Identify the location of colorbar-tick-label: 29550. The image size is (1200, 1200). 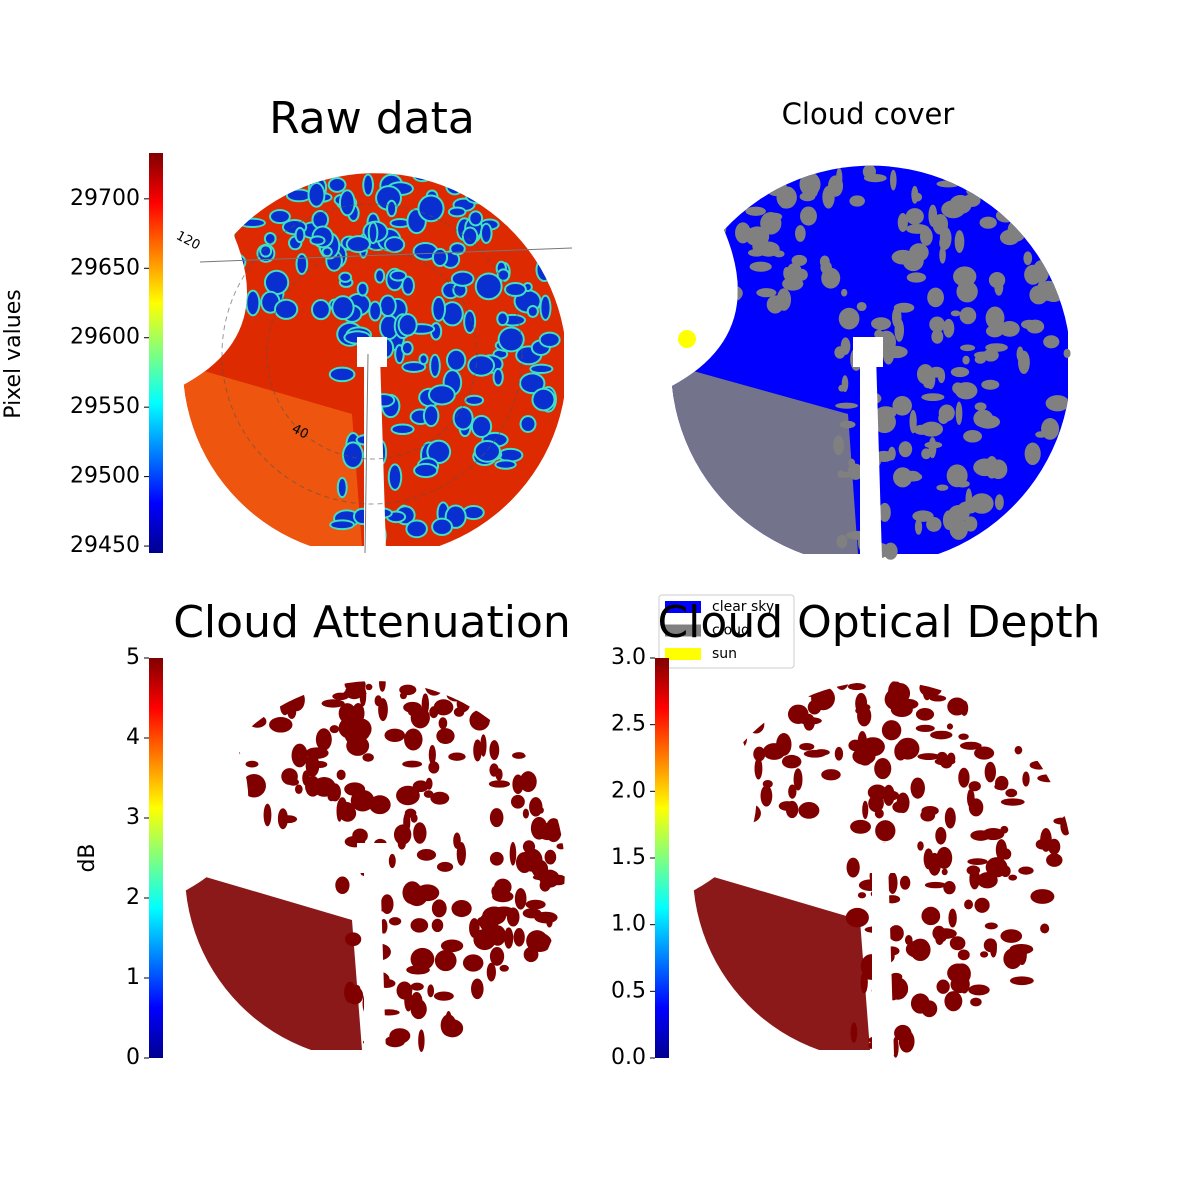
(105, 406).